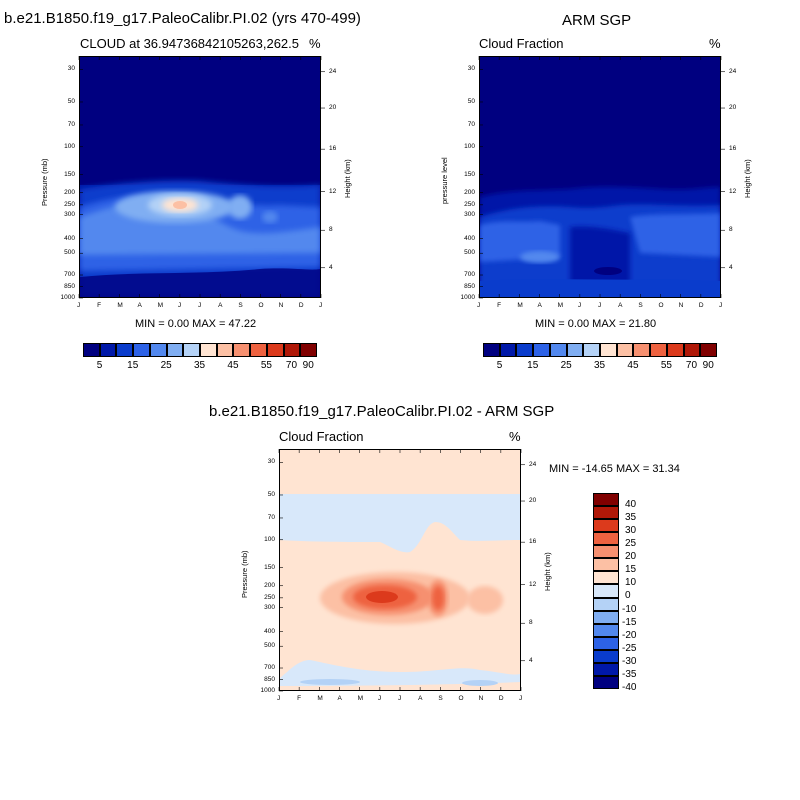 This screenshot has height=800, width=800. What do you see at coordinates (71, 69) in the screenshot?
I see `panel-model-ytick-label: 30` at bounding box center [71, 69].